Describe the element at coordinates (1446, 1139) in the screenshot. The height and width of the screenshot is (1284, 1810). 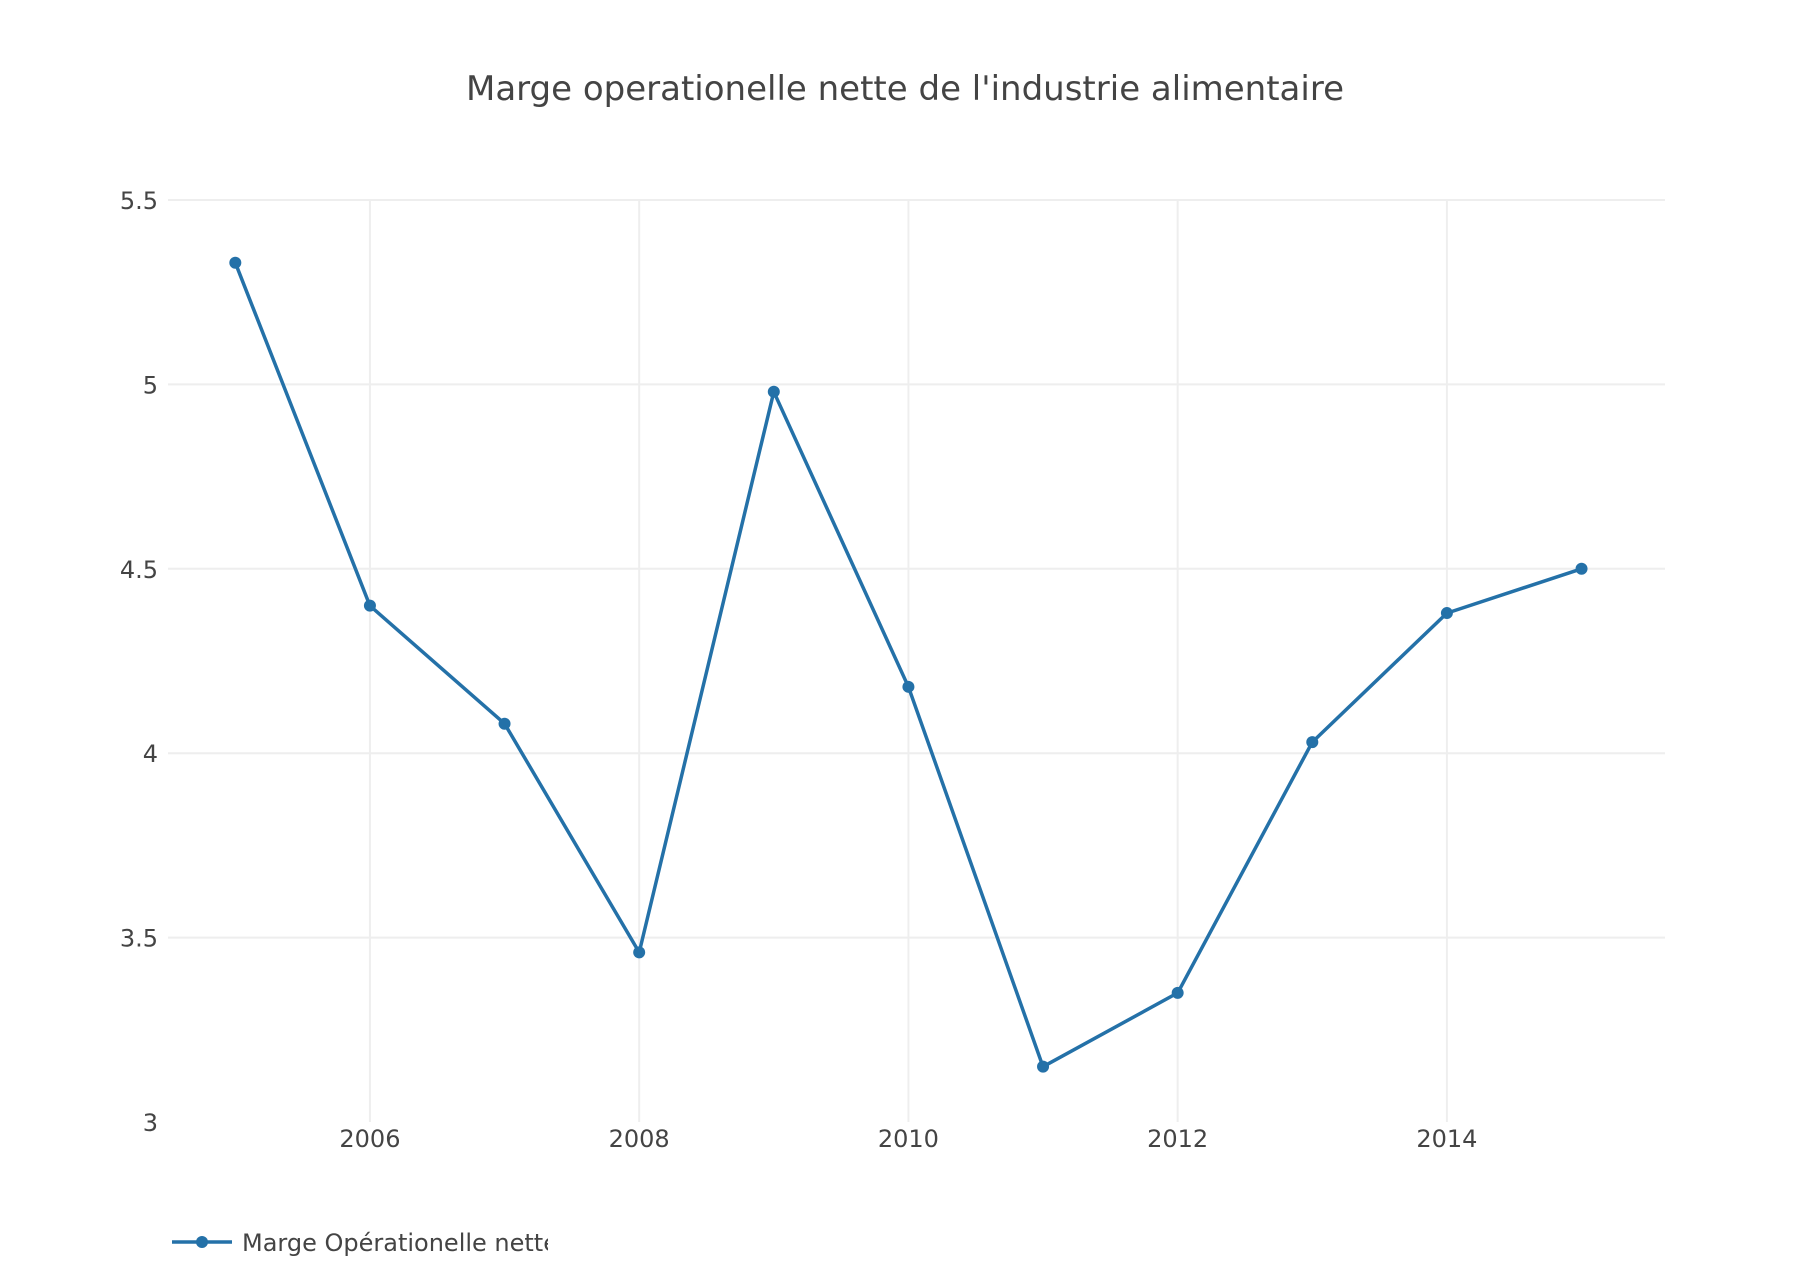
I see `x-tick-label: 2014` at that location.